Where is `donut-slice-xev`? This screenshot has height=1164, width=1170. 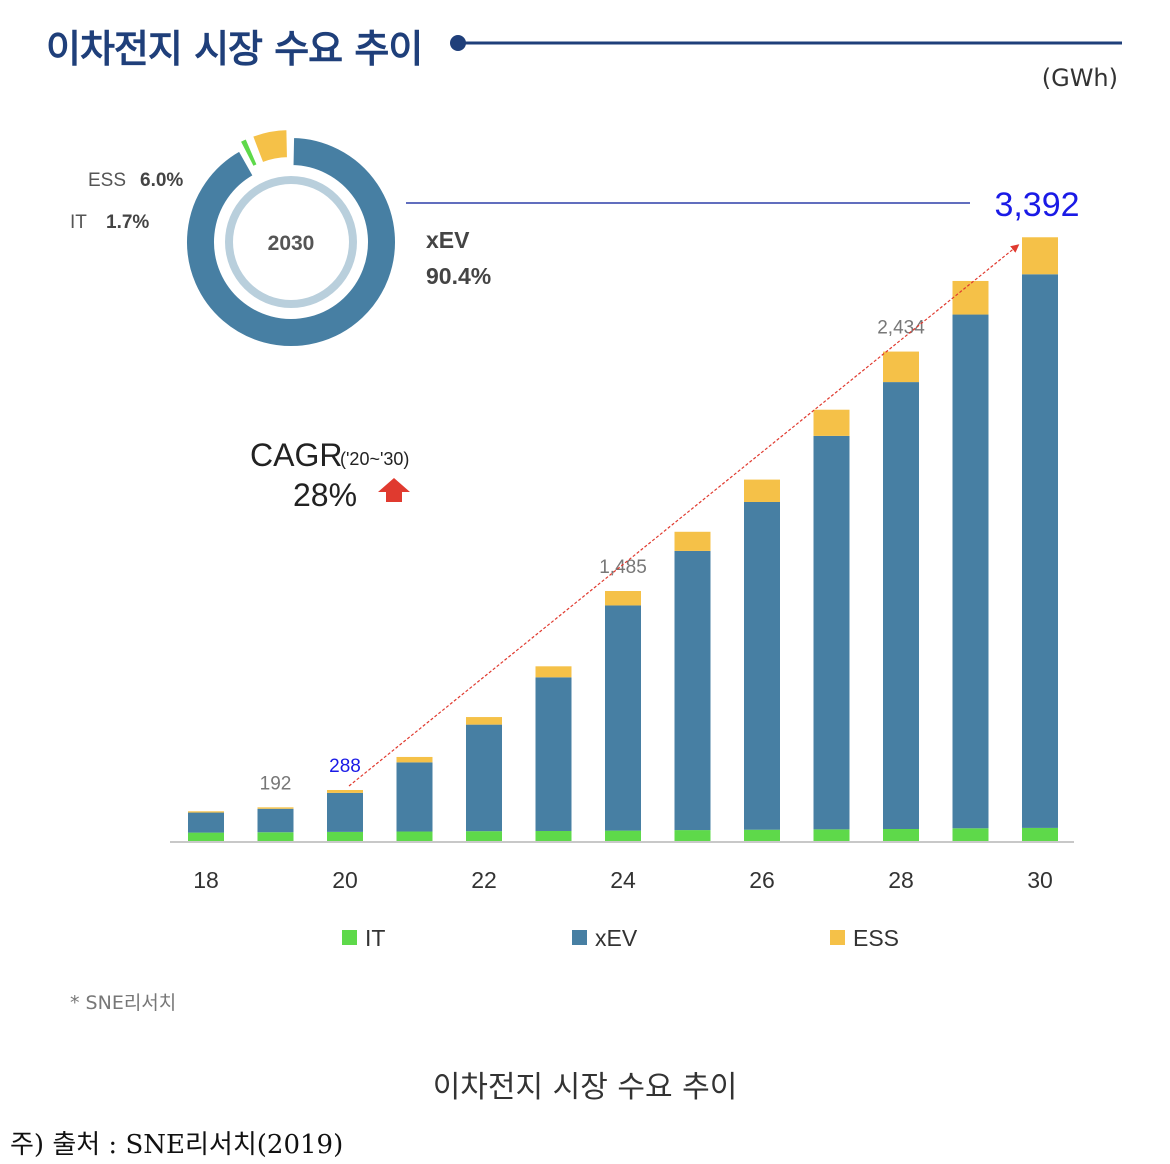 donut-slice-xev is located at coordinates (291, 241).